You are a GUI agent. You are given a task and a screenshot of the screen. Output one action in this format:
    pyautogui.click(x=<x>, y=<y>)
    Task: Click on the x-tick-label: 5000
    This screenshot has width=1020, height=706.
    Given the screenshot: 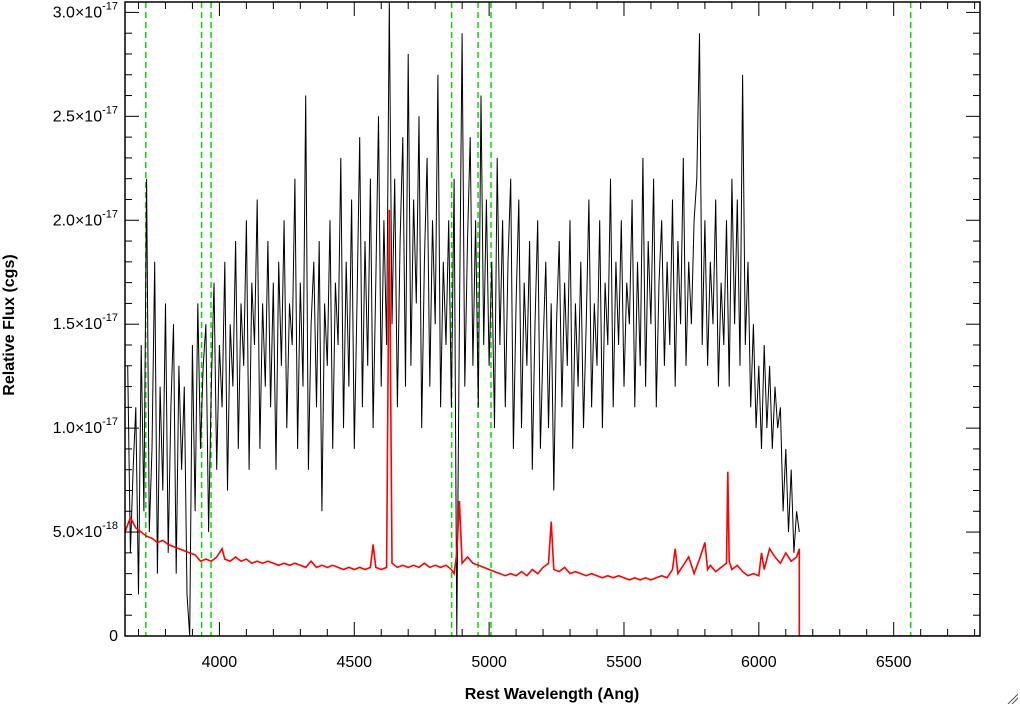 What is the action you would take?
    pyautogui.click(x=489, y=662)
    